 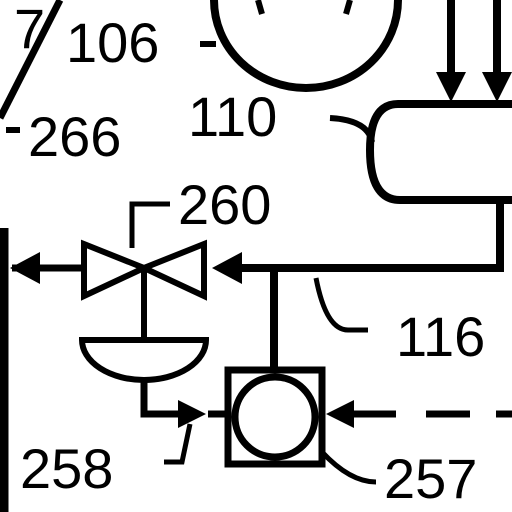 What do you see at coordinates (29, 30) in the screenshot?
I see `label-7: 7` at bounding box center [29, 30].